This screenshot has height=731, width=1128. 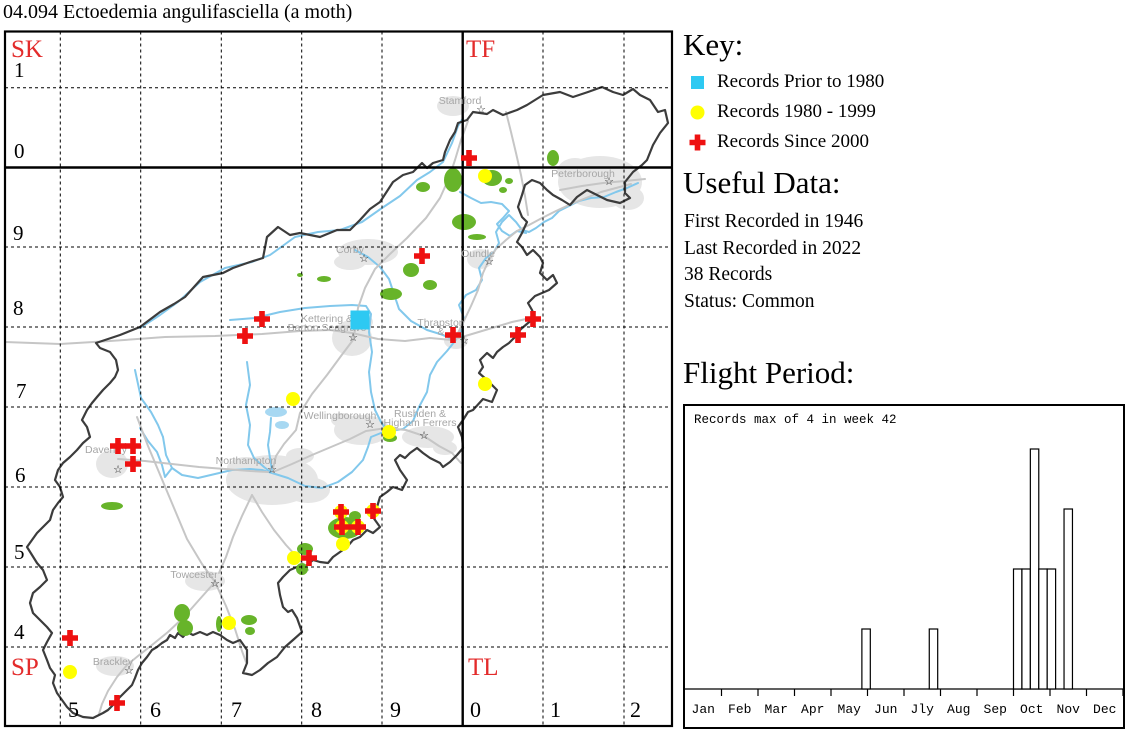 I want to click on peterborough-road, so click(x=602, y=184).